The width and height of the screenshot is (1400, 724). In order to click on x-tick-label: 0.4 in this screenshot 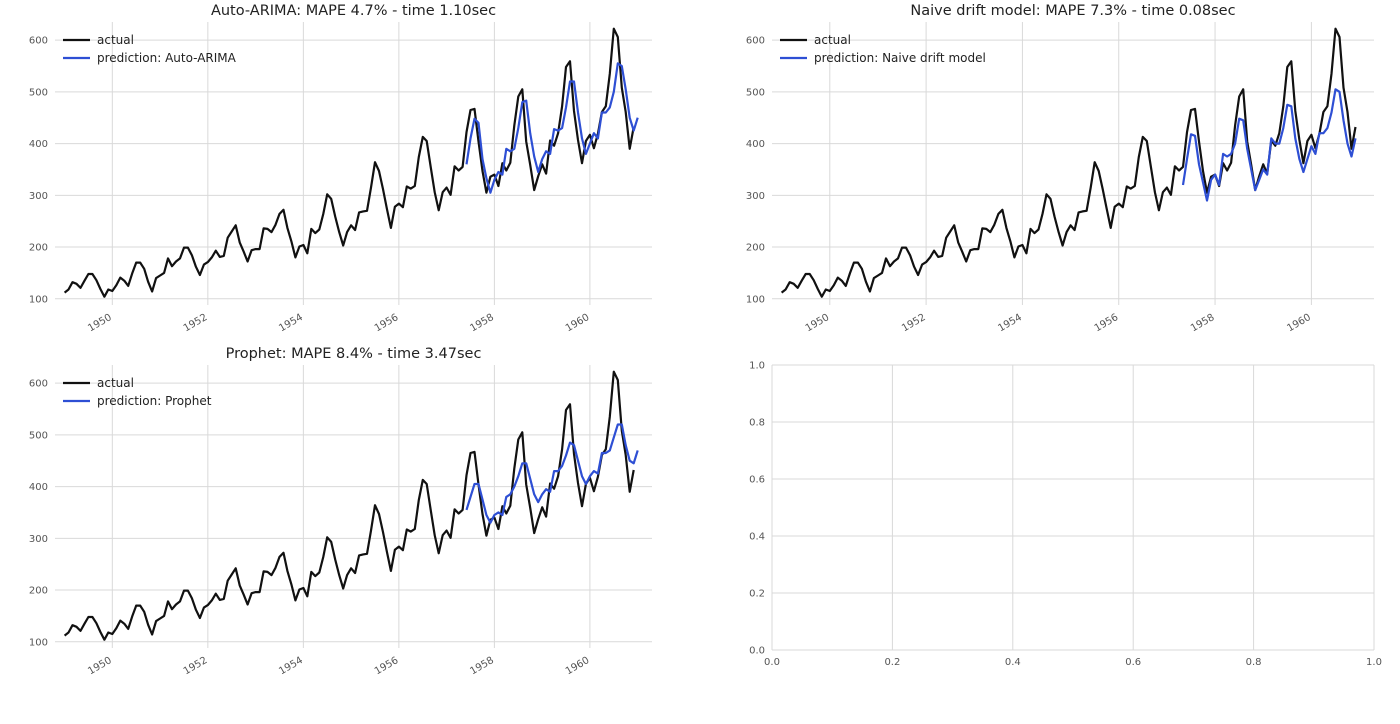, I will do `click(1013, 662)`.